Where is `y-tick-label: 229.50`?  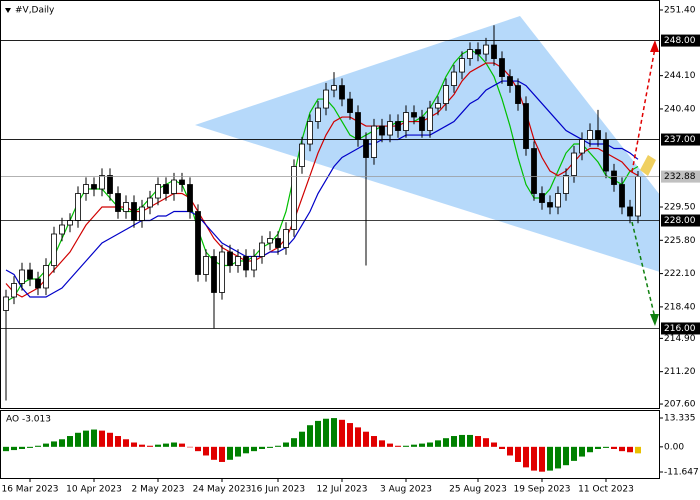
y-tick-label: 229.50 is located at coordinates (680, 208).